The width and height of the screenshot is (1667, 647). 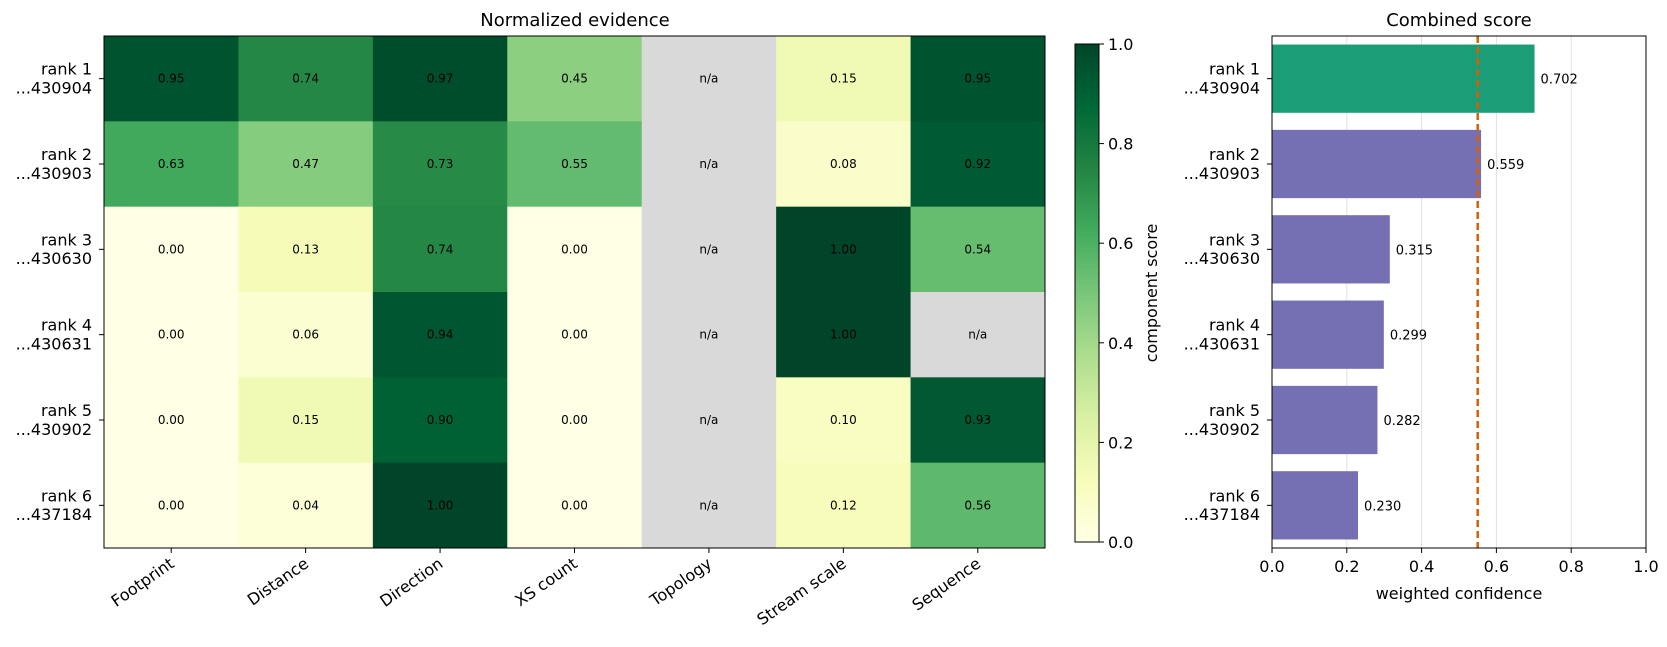 I want to click on heatmap-cell-label: 0.94, so click(x=440, y=335).